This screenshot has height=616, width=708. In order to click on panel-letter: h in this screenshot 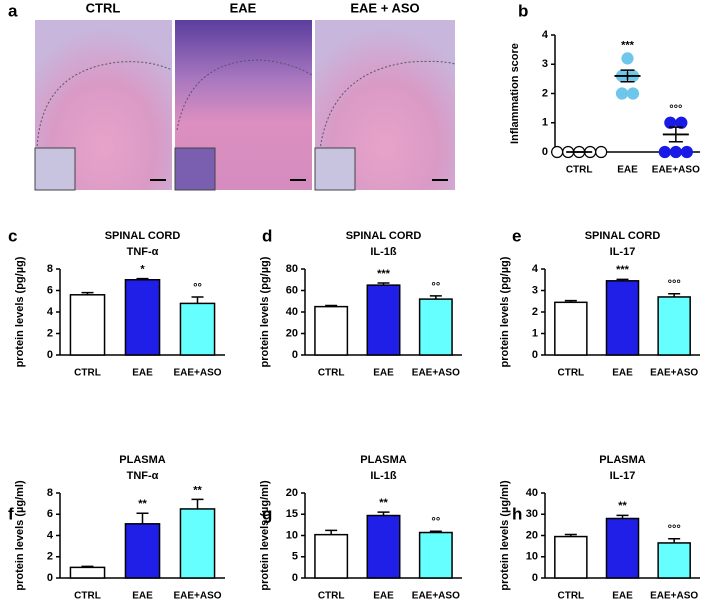, I will do `click(517, 513)`.